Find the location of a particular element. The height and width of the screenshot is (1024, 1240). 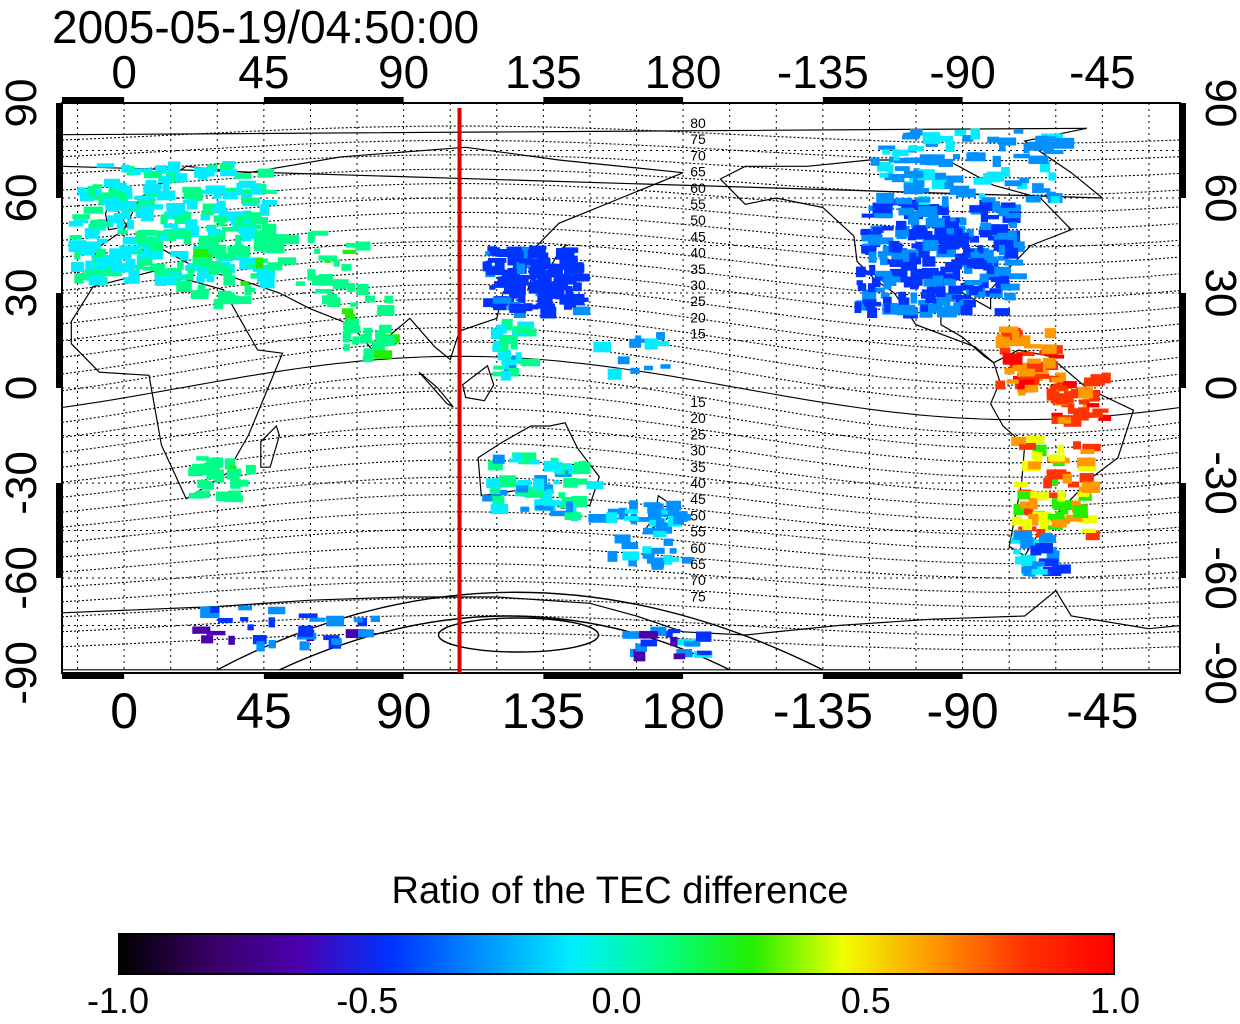

contour-label: 60 is located at coordinates (698, 548).